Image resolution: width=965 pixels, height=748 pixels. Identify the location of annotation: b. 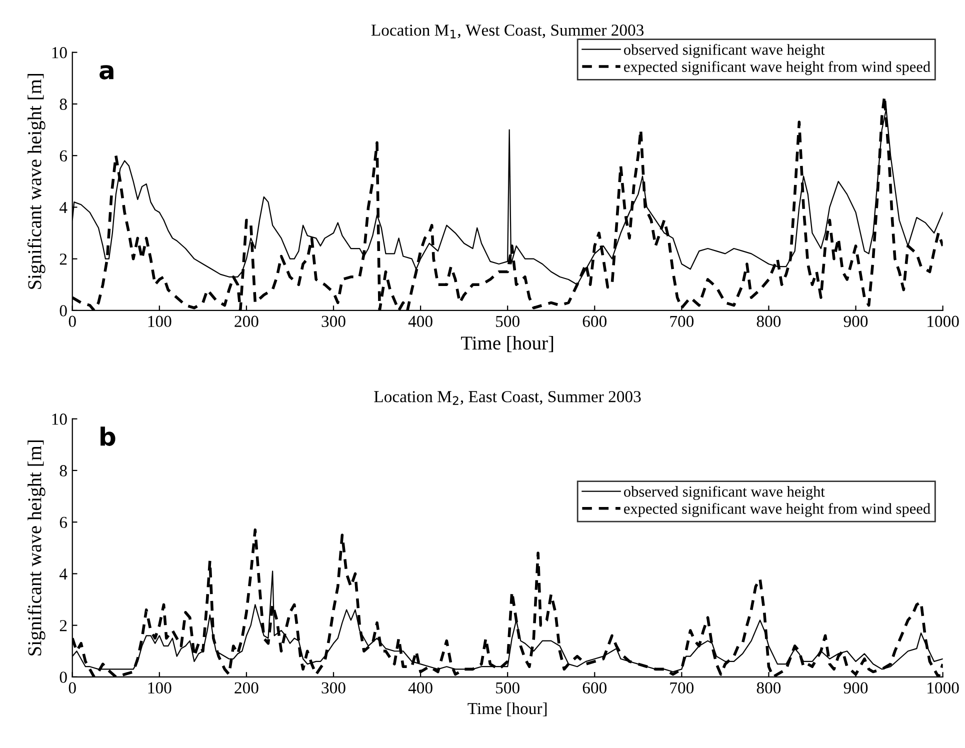
(108, 436).